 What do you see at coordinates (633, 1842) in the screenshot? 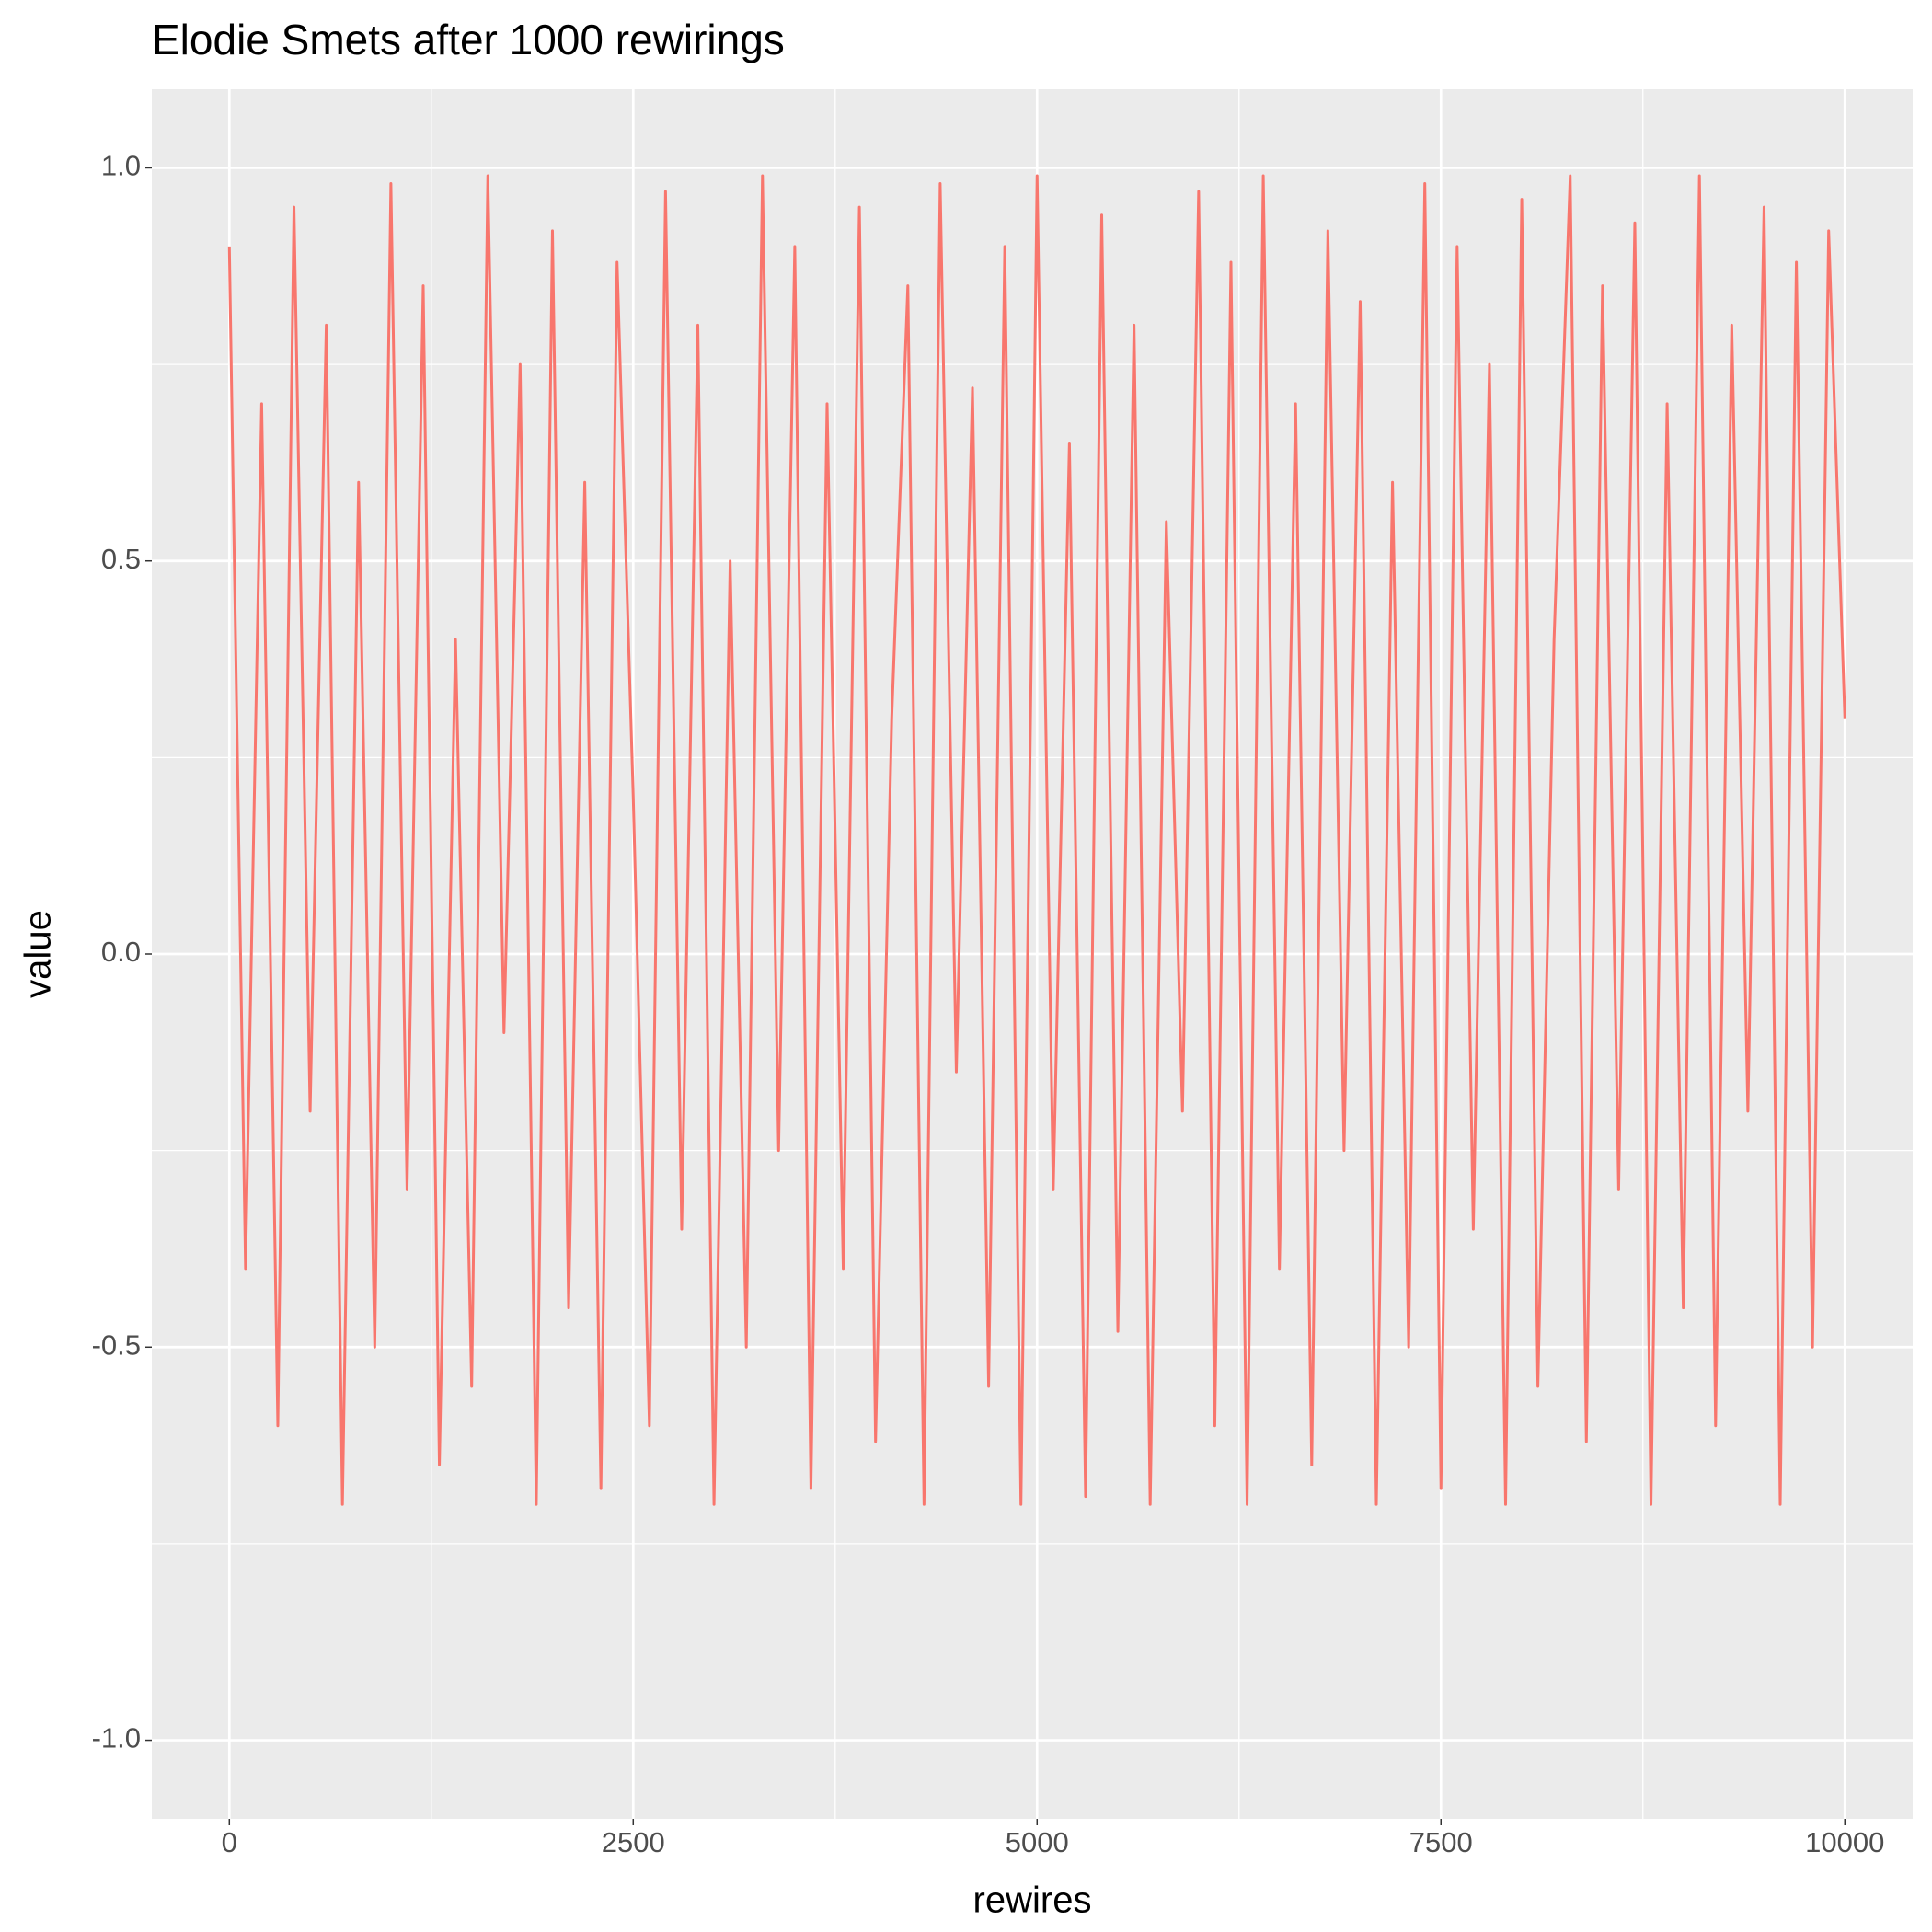
I see `x-tick-label: 2500` at bounding box center [633, 1842].